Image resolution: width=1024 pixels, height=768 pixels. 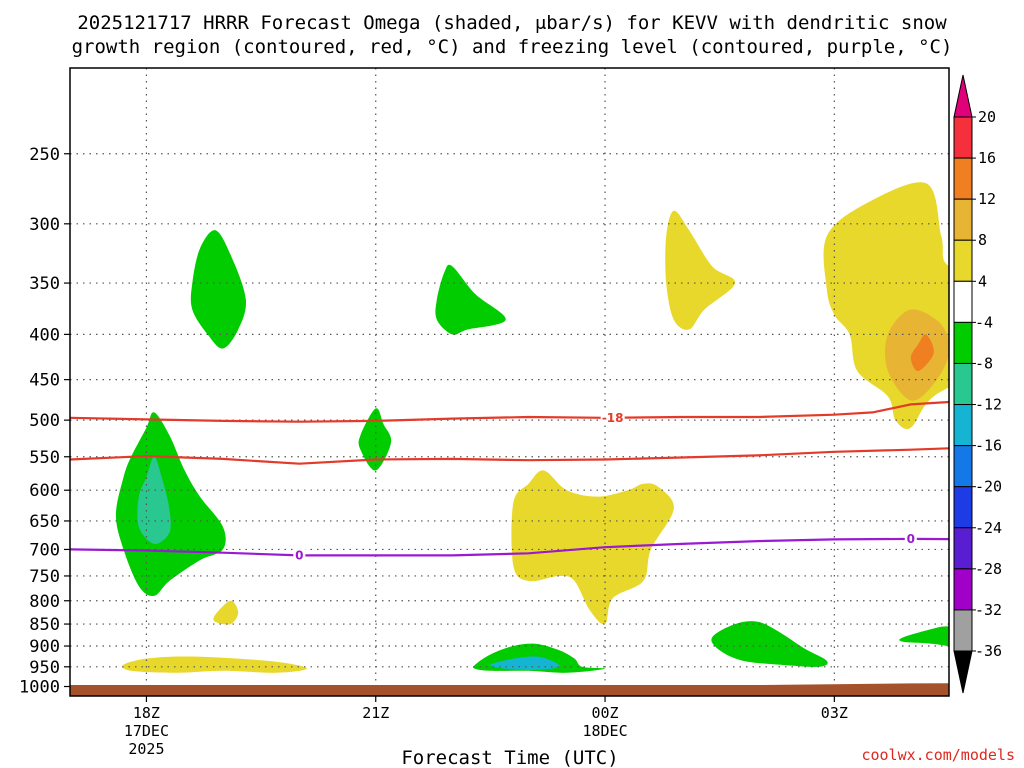 I want to click on credit-text: coolwx.com/models, so click(x=938, y=755).